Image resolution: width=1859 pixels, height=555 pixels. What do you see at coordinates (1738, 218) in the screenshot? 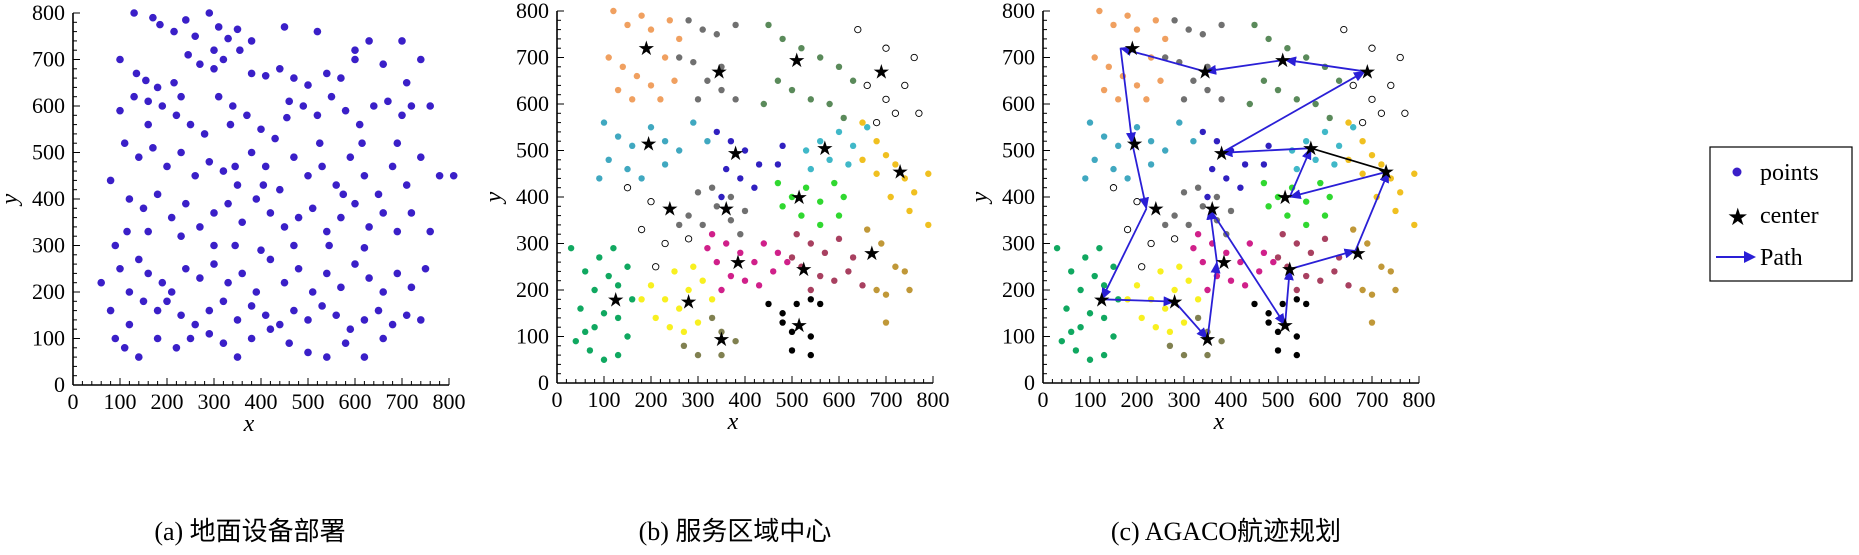
I see `star-icon: ★` at bounding box center [1738, 218].